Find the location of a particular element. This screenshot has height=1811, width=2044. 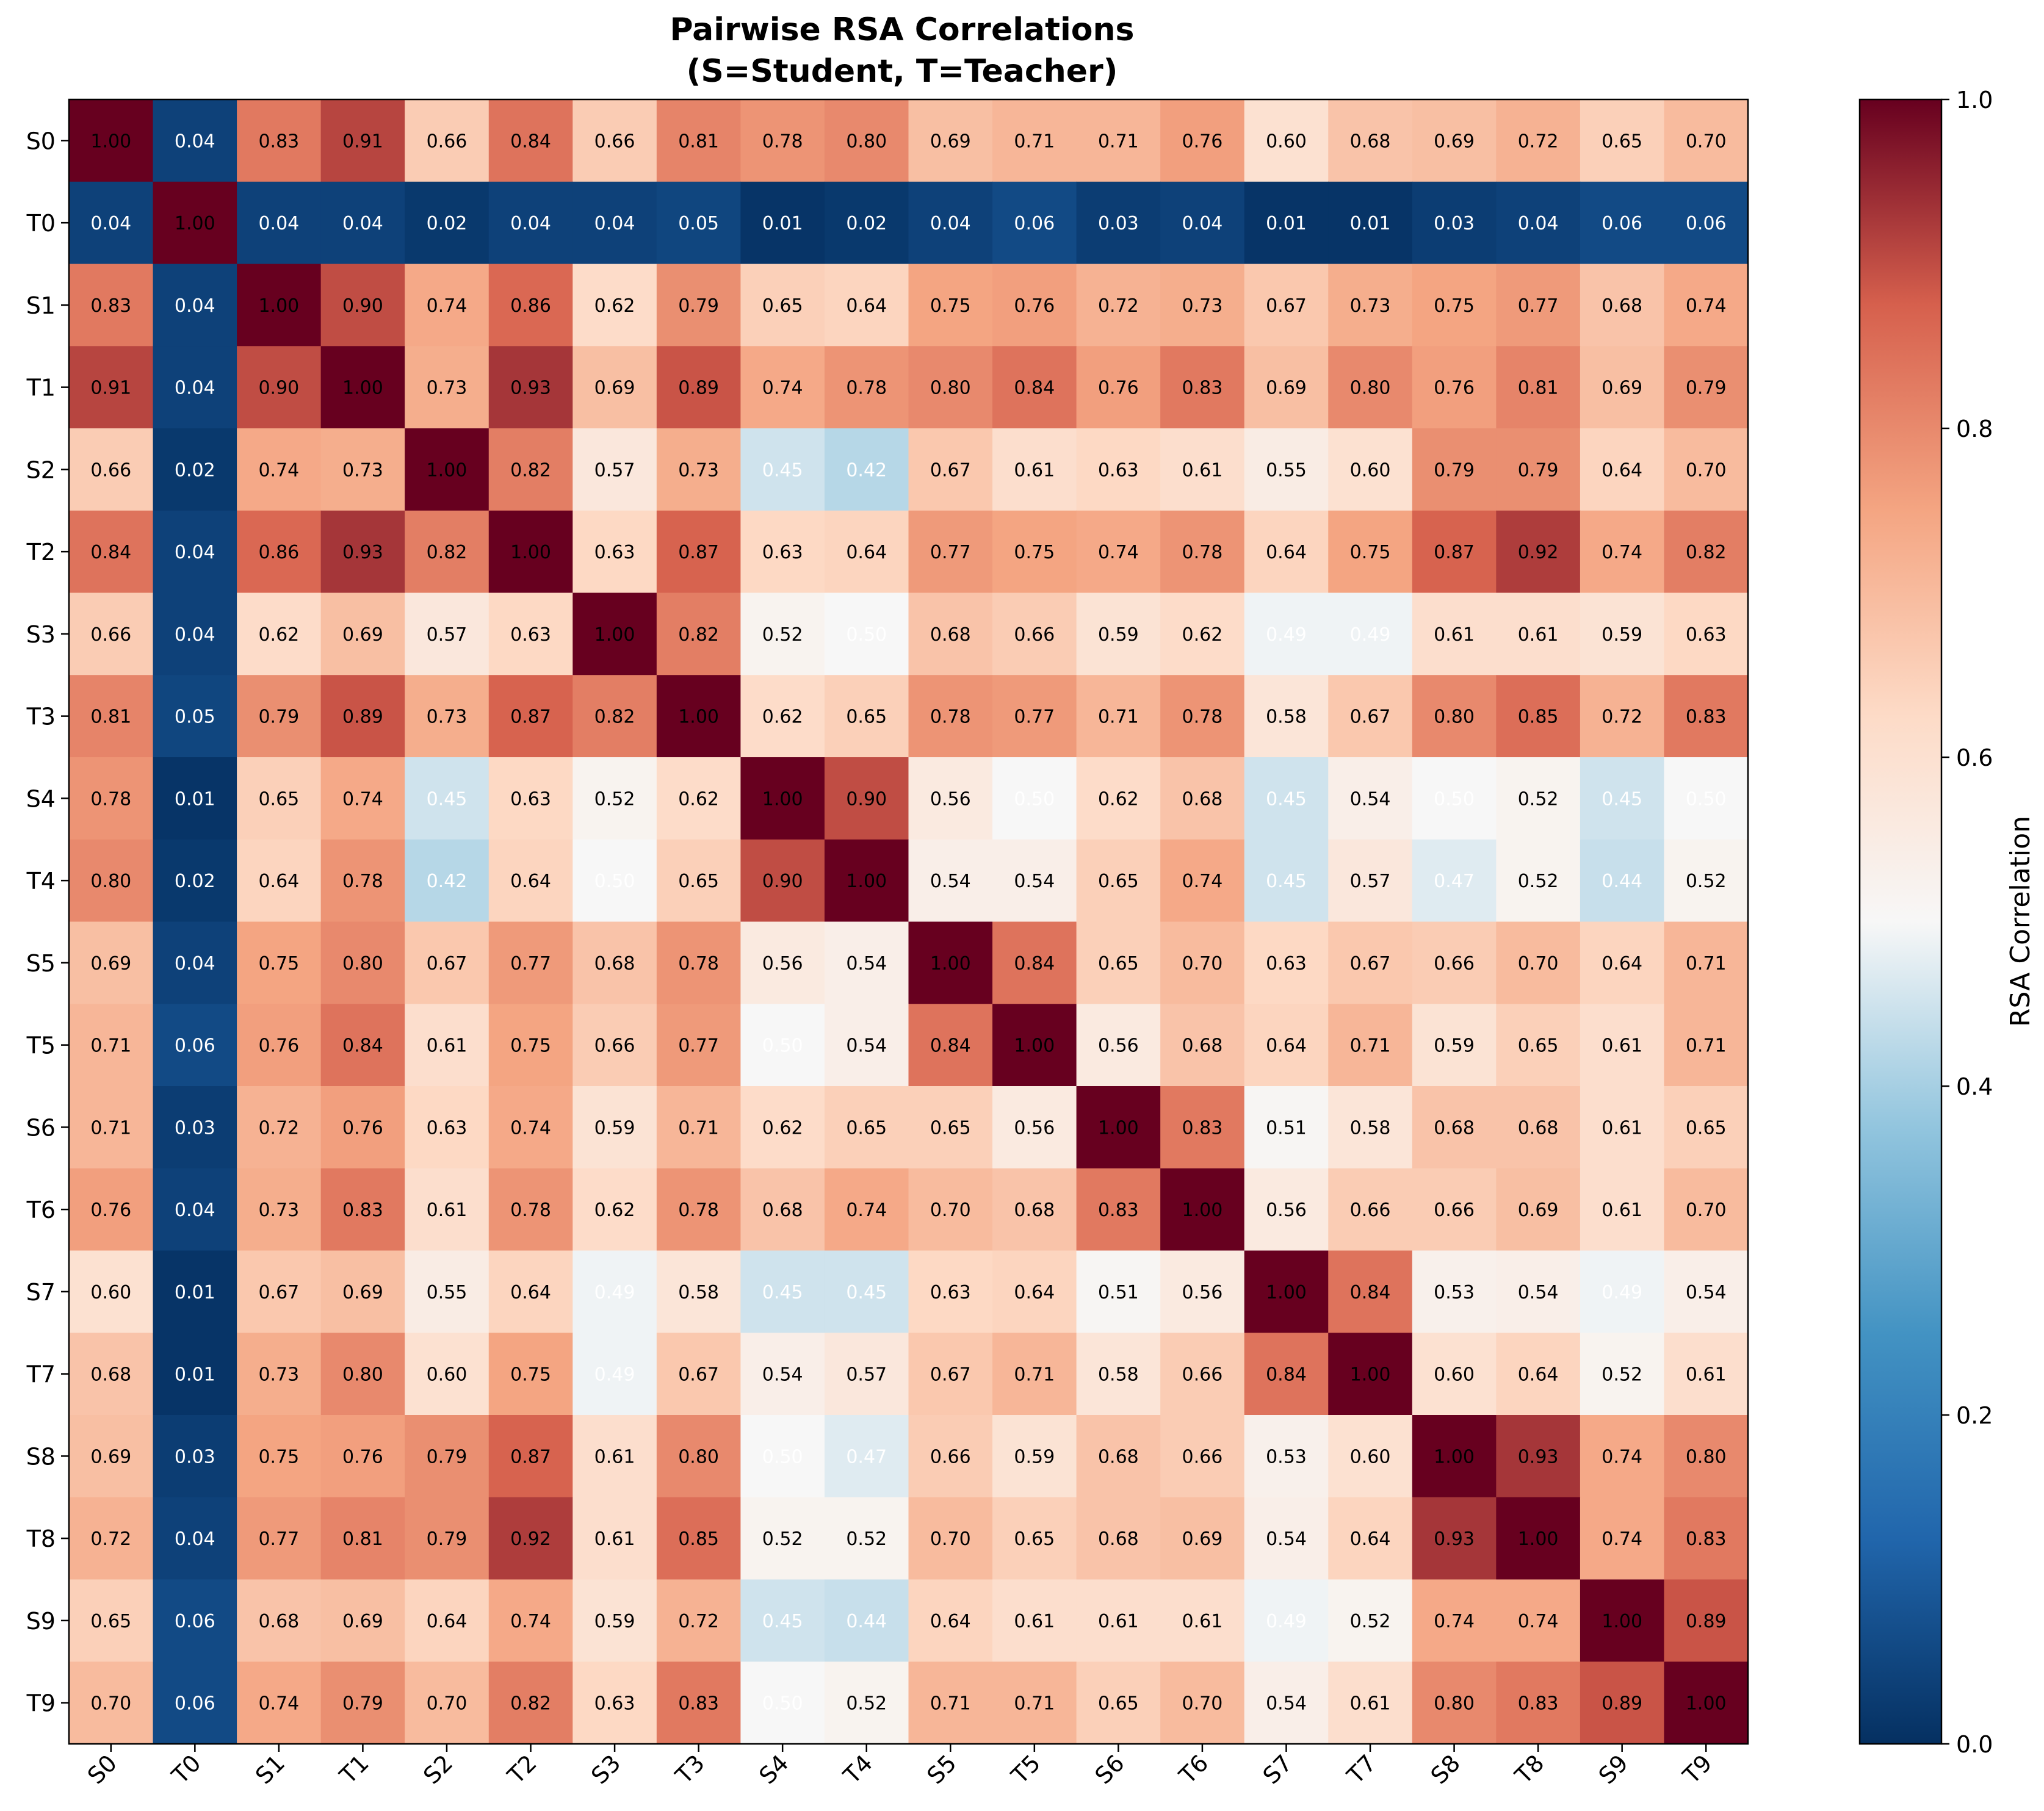

heatmap-cell-T2-S6 is located at coordinates (1118, 552).